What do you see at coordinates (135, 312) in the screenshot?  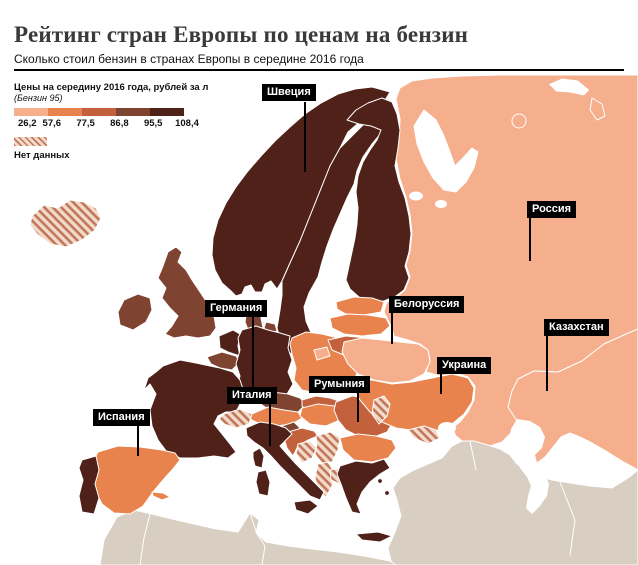 I see `country-ireland` at bounding box center [135, 312].